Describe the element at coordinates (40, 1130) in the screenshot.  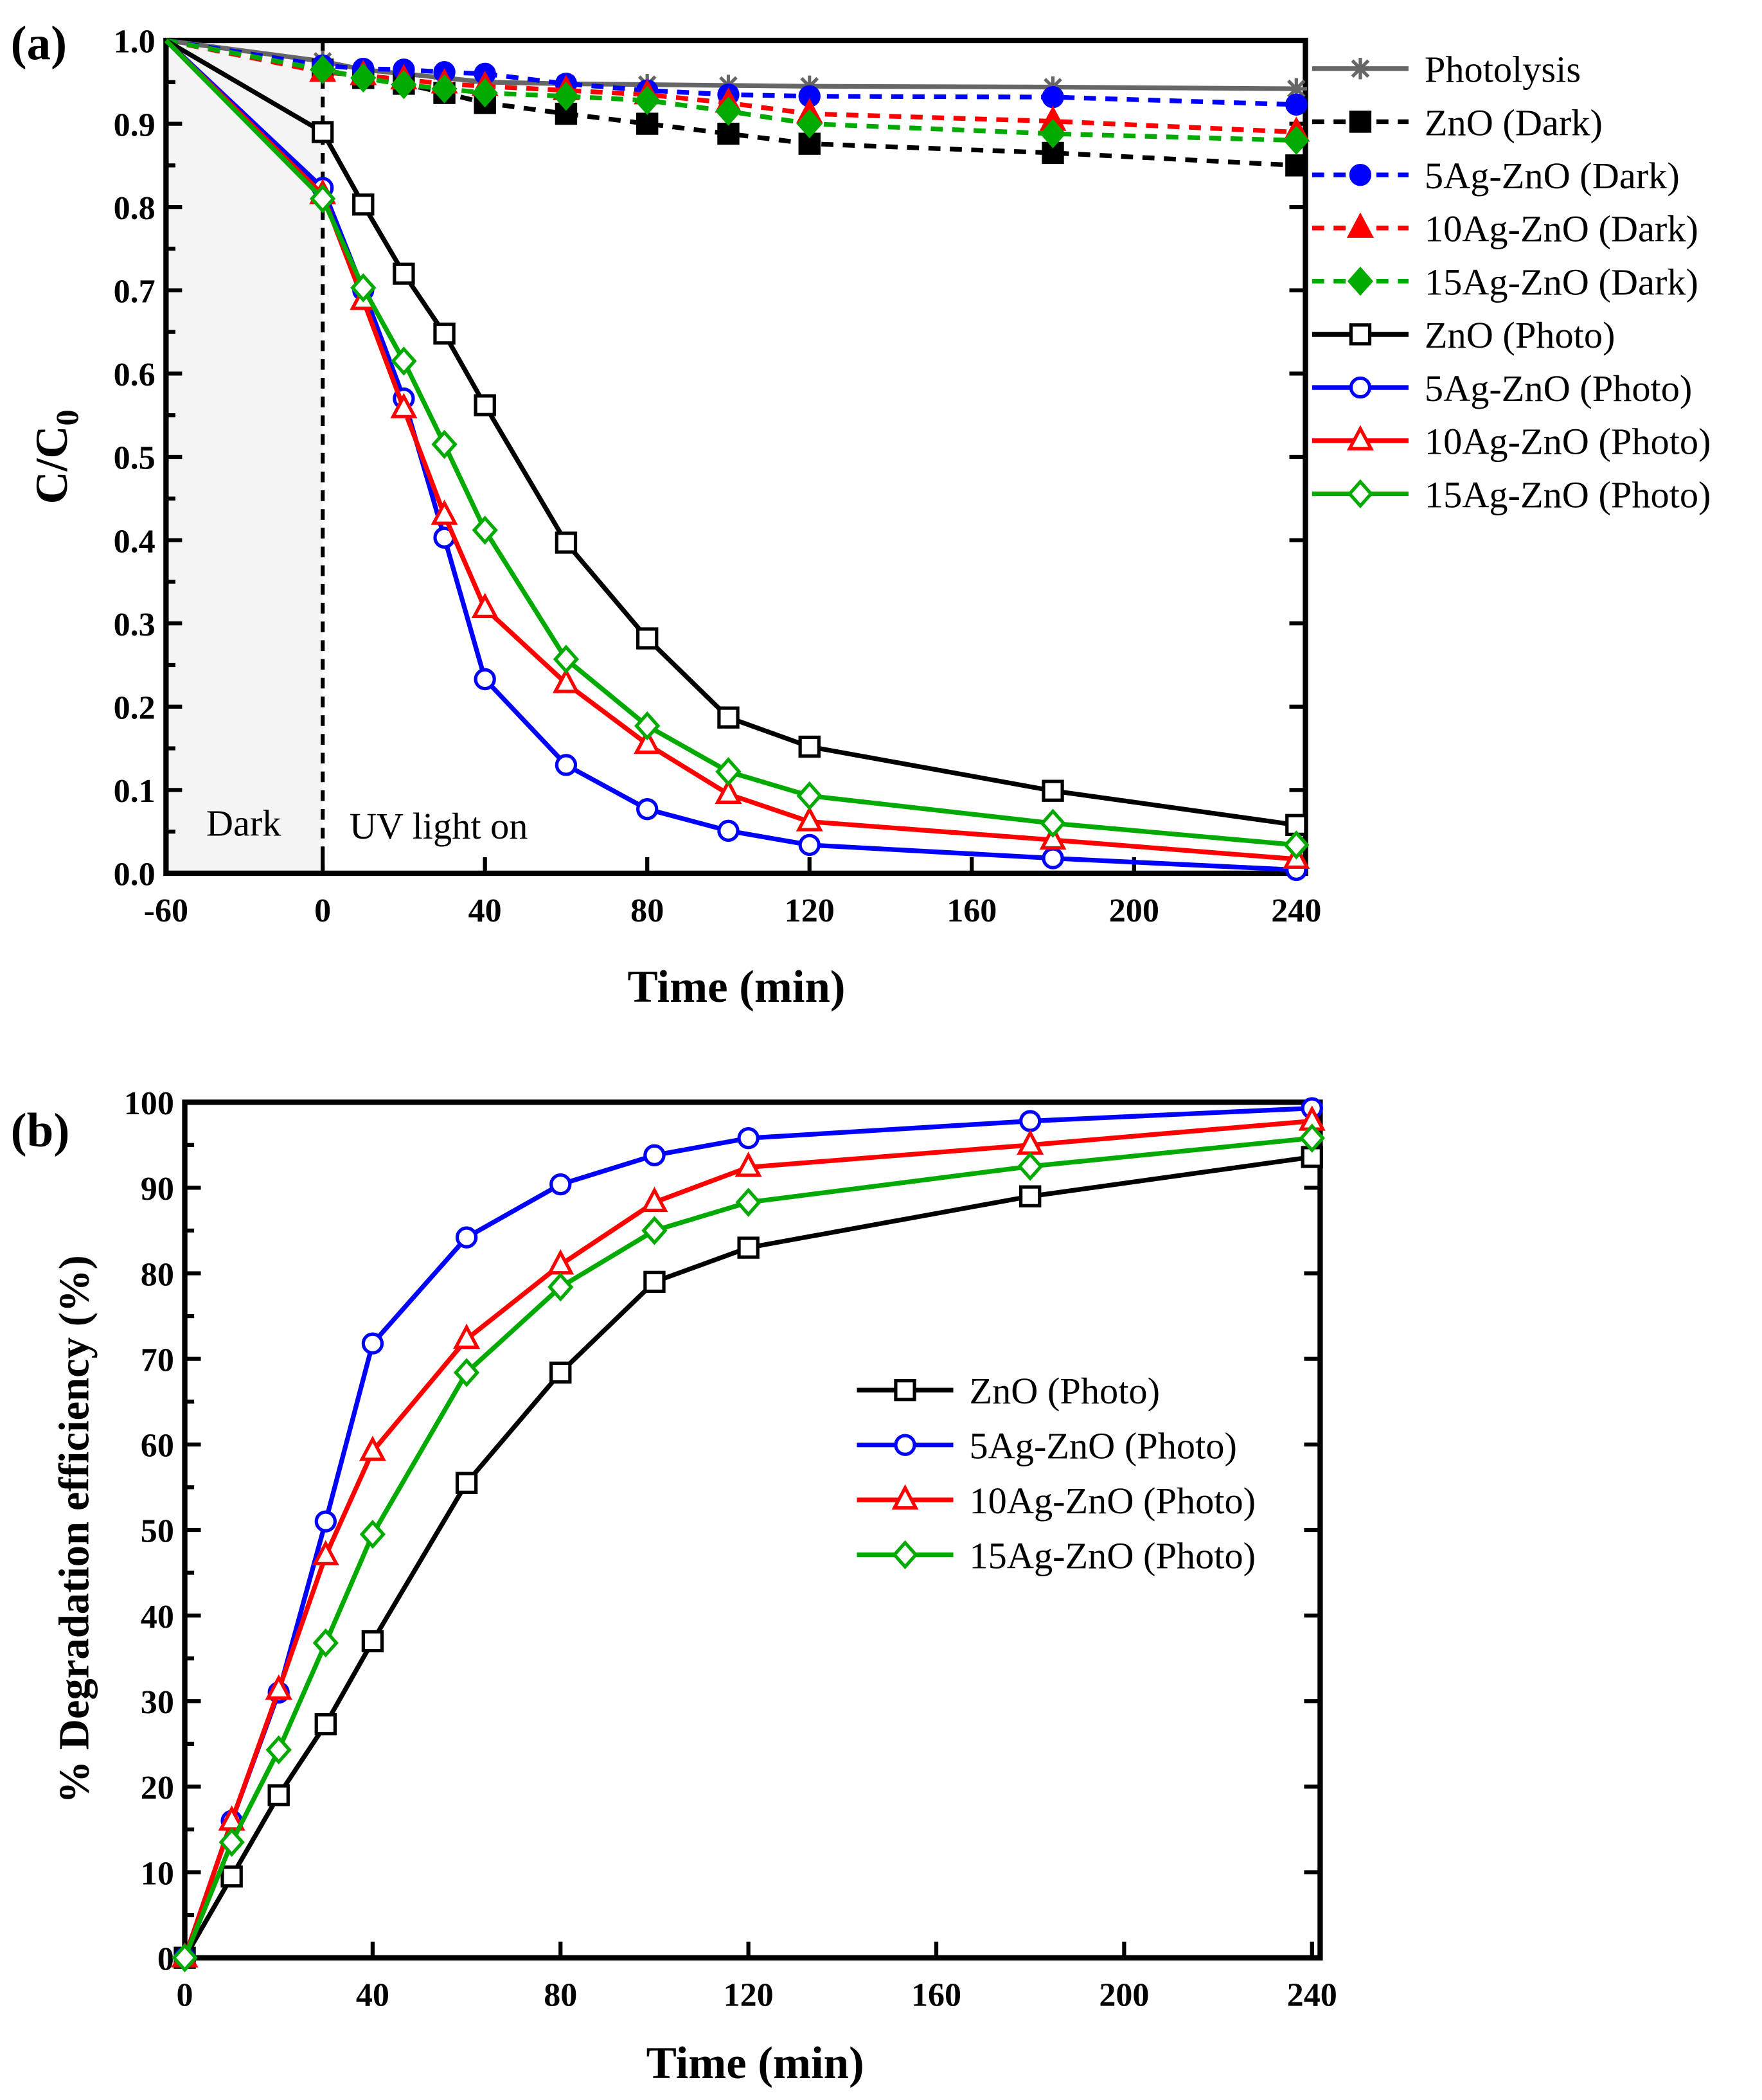
I see `panel-label-b: (b)` at that location.